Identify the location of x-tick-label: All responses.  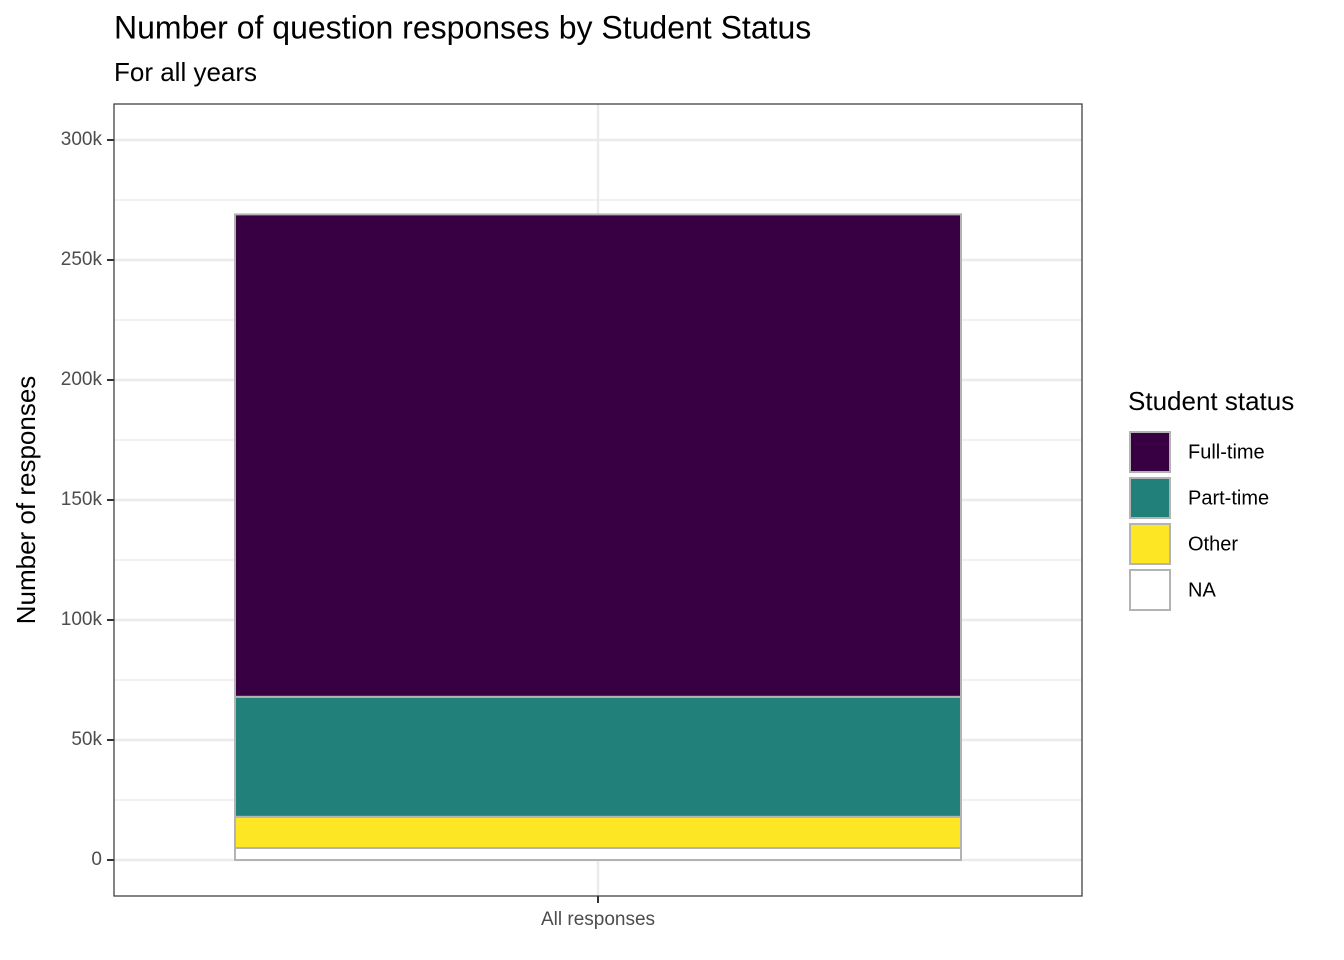
(598, 919).